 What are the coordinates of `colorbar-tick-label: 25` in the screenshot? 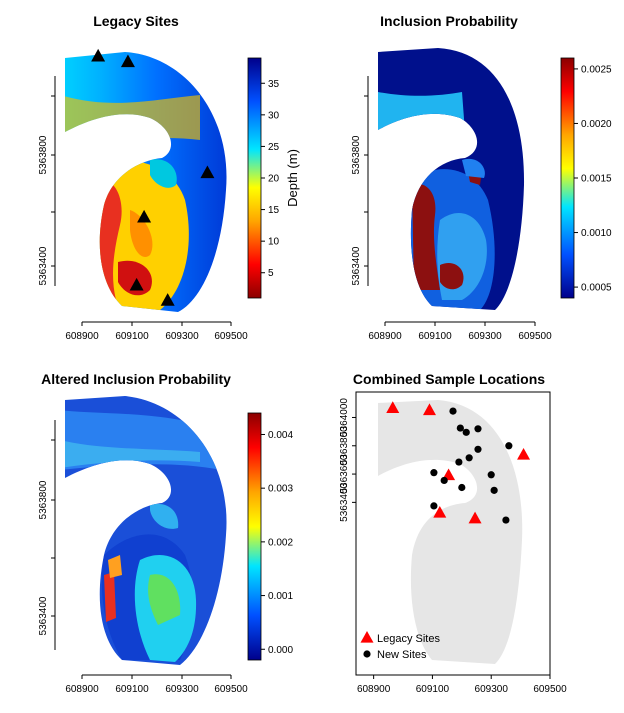 It's located at (274, 147).